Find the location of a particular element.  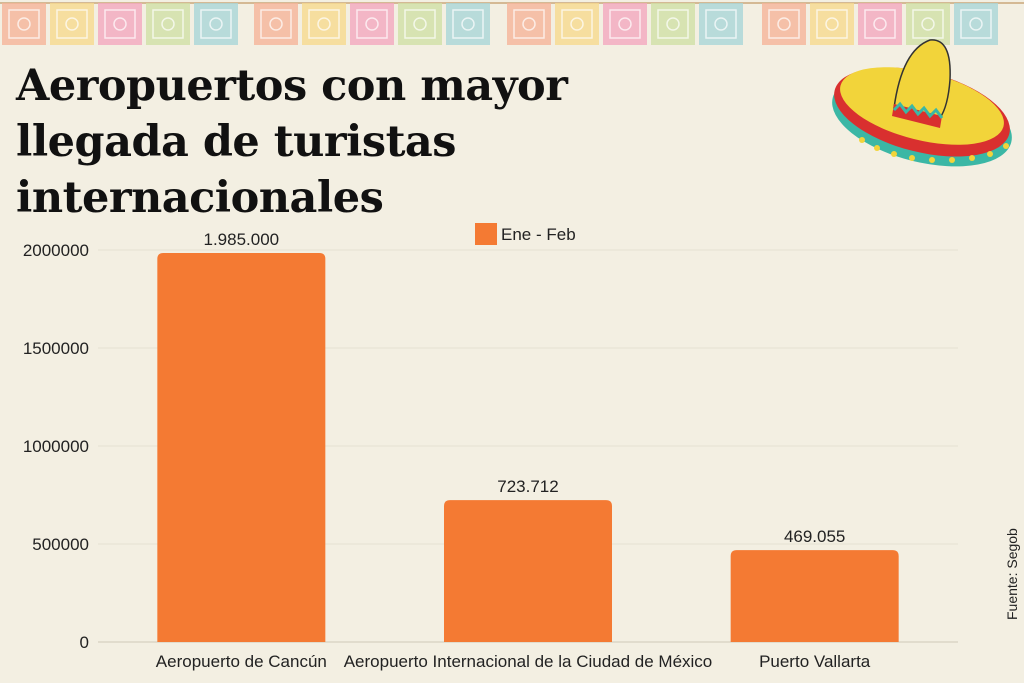

y-tick-label: 0 is located at coordinates (84, 642).